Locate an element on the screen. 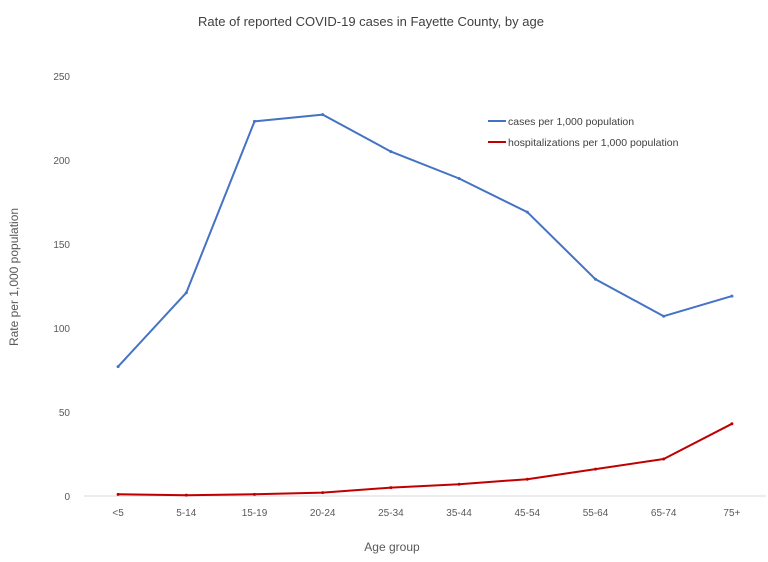 This screenshot has width=768, height=562. legend-label-0: cases per 1,000 population is located at coordinates (571, 122).